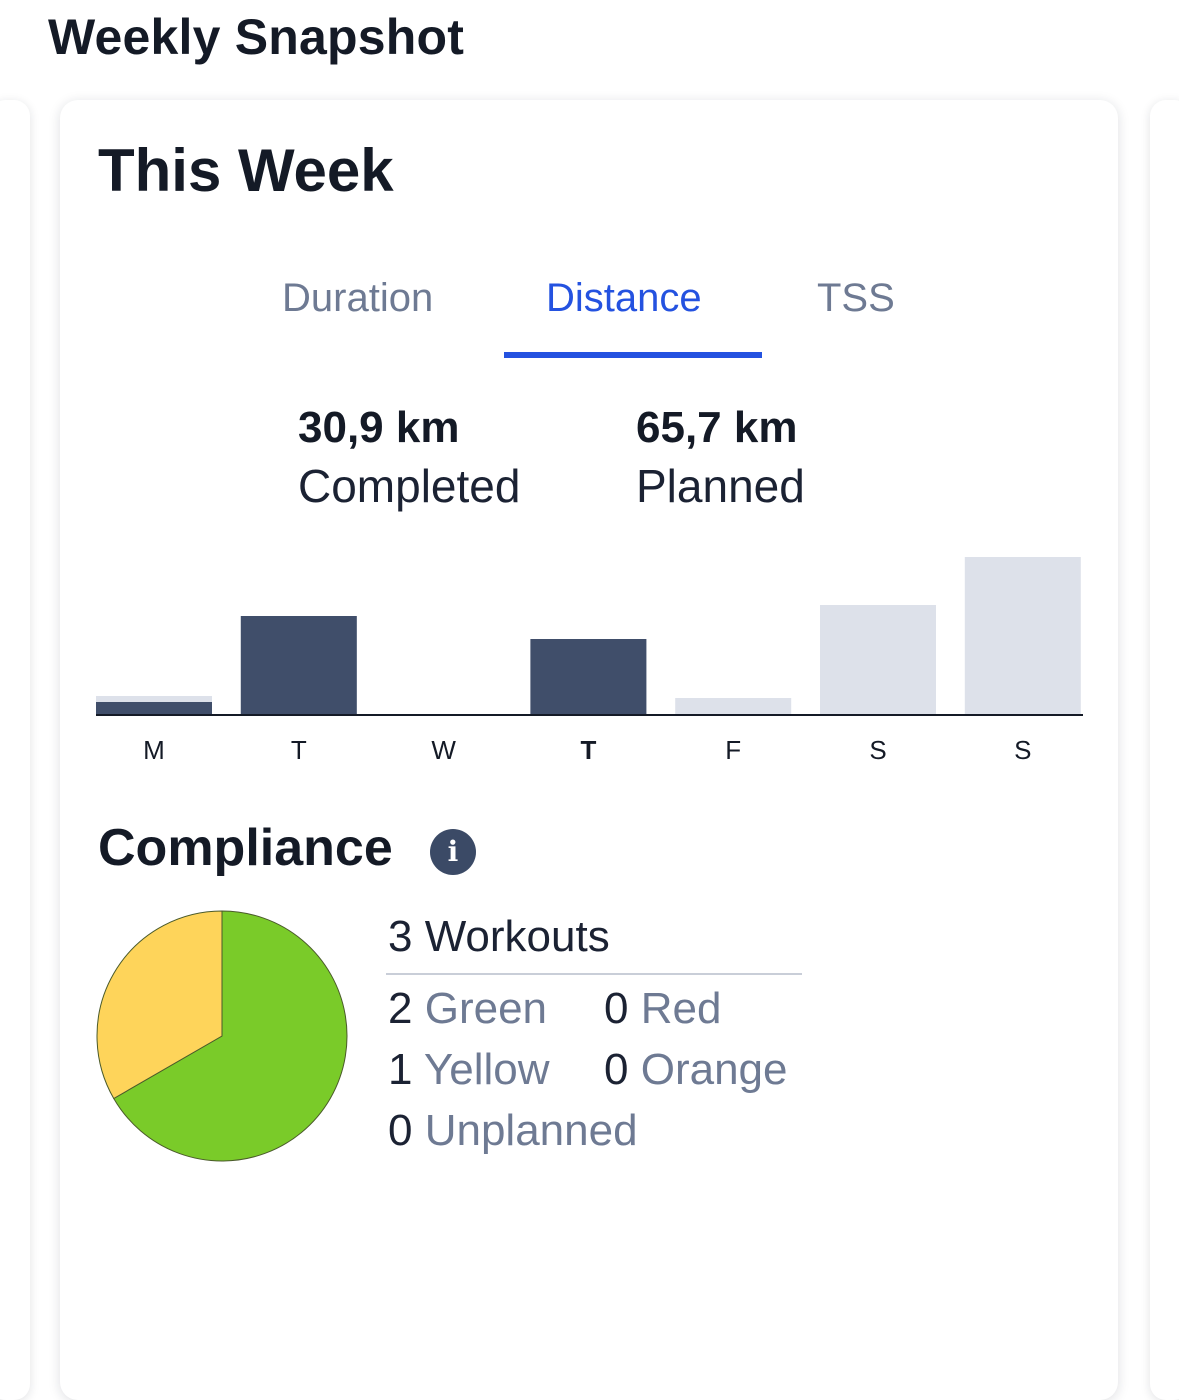 This screenshot has width=1179, height=1400. Describe the element at coordinates (379, 427) in the screenshot. I see `completed-value: 30,9 km` at that location.